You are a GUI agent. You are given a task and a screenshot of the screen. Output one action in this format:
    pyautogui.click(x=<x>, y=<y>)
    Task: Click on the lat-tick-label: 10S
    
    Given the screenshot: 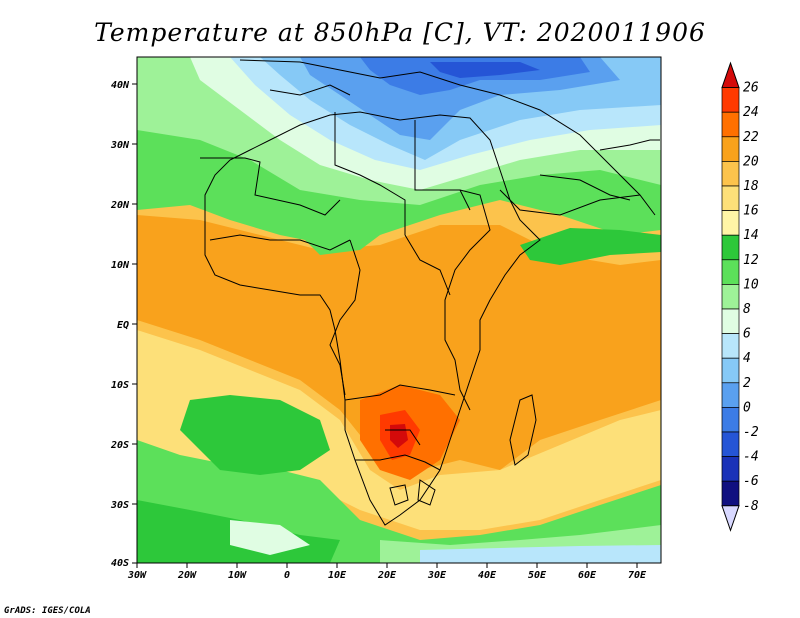 What is the action you would take?
    pyautogui.click(x=120, y=385)
    